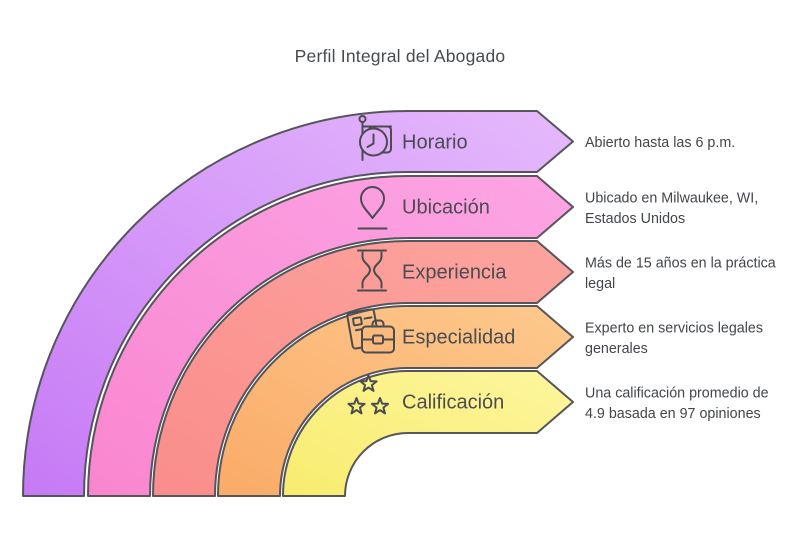  Describe the element at coordinates (400, 56) in the screenshot. I see `page-title: Perfil Integral del Abogado` at that location.